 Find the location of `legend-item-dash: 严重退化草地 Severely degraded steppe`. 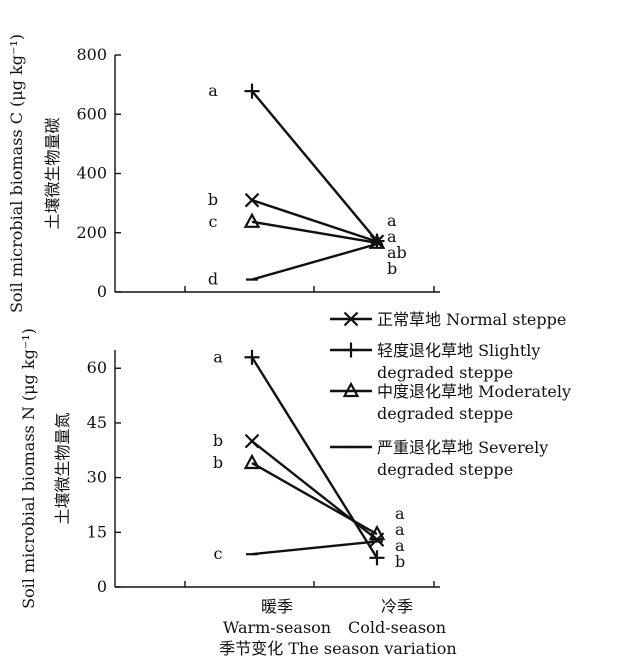

legend-item-dash: 严重退化草地 Severely degraded steppe is located at coordinates (439, 458).